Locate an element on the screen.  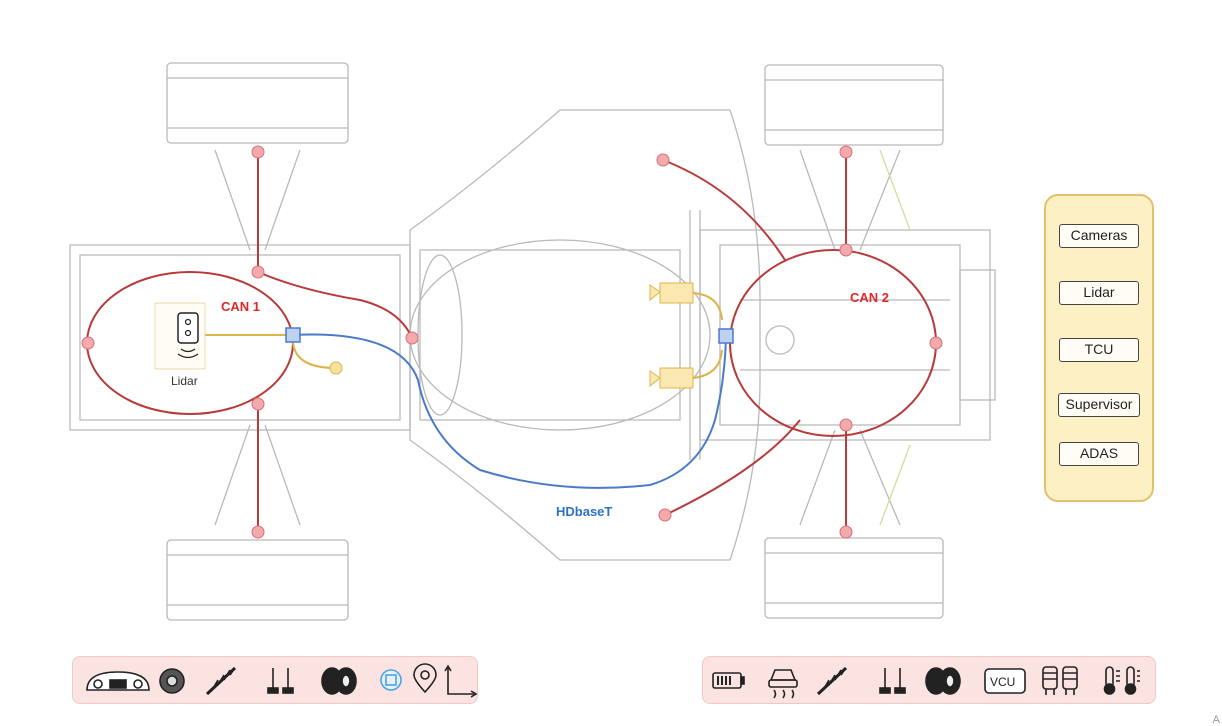
corner-mark: A is located at coordinates (1216, 720).